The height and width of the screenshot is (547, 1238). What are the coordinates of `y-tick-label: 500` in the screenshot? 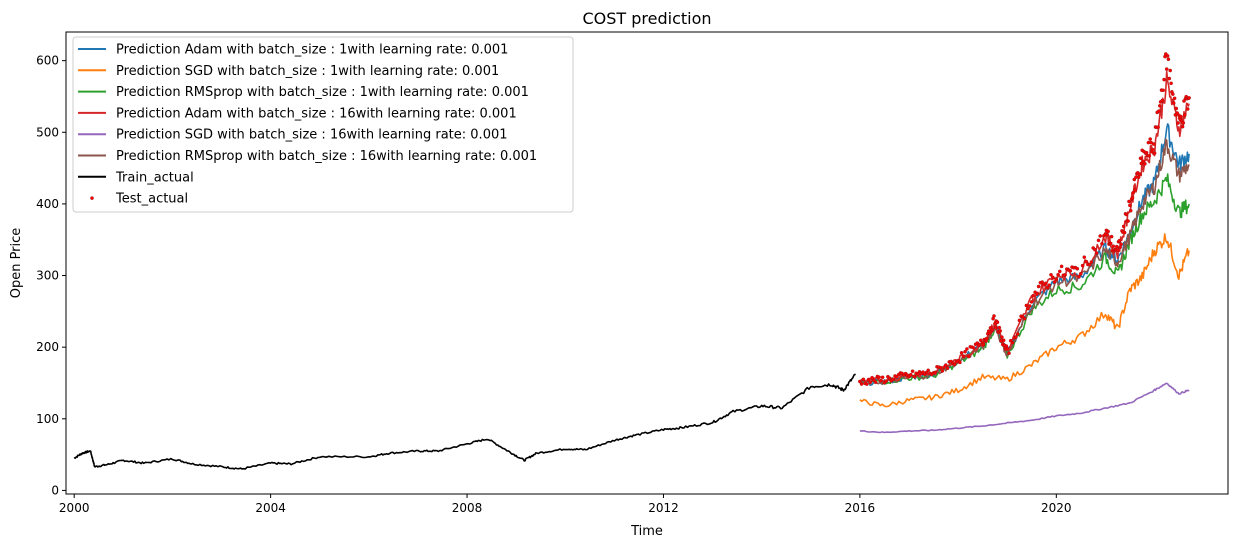 It's located at (47, 132).